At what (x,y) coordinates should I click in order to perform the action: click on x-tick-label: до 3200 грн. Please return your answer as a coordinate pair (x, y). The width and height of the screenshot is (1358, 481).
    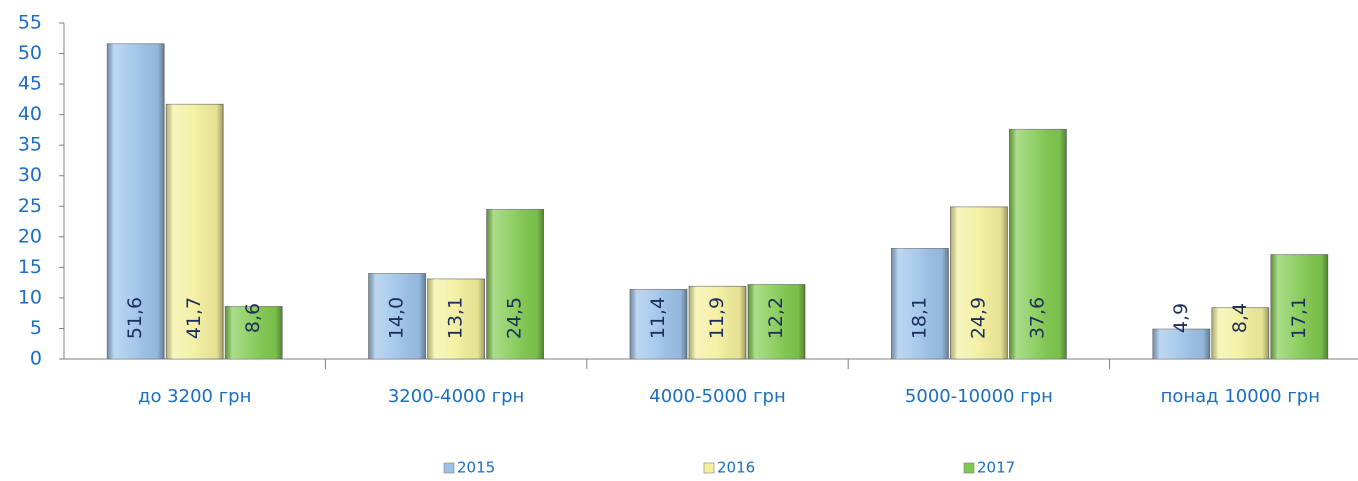
    Looking at the image, I should click on (194, 396).